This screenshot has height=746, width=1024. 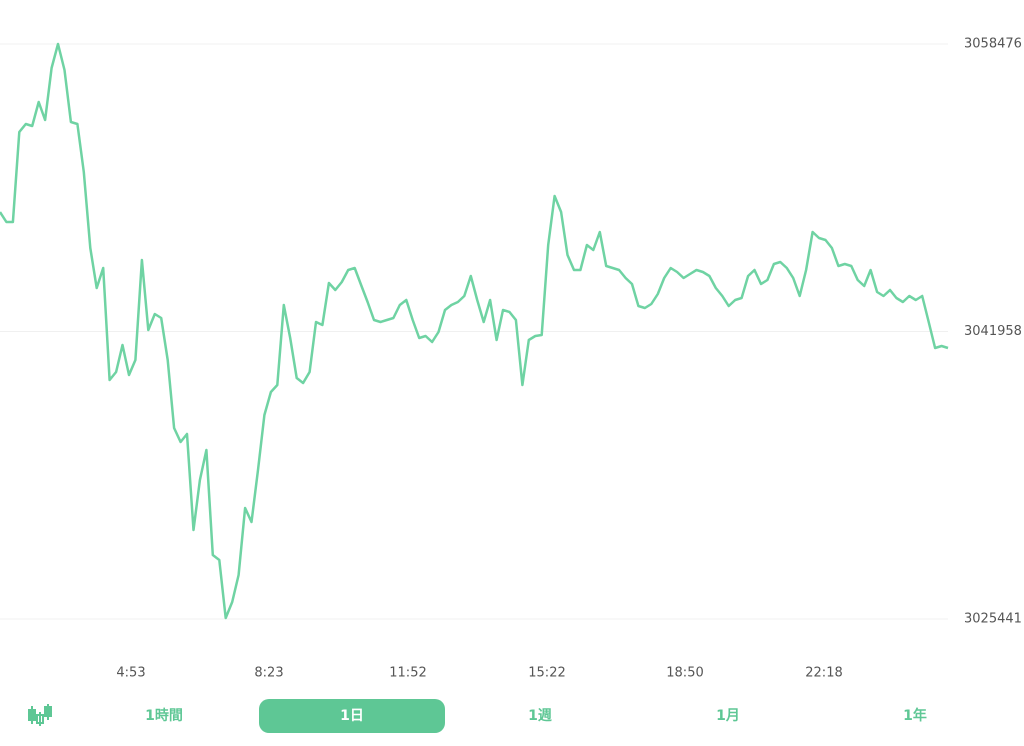 I want to click on tab-label: 1週, so click(x=540, y=716).